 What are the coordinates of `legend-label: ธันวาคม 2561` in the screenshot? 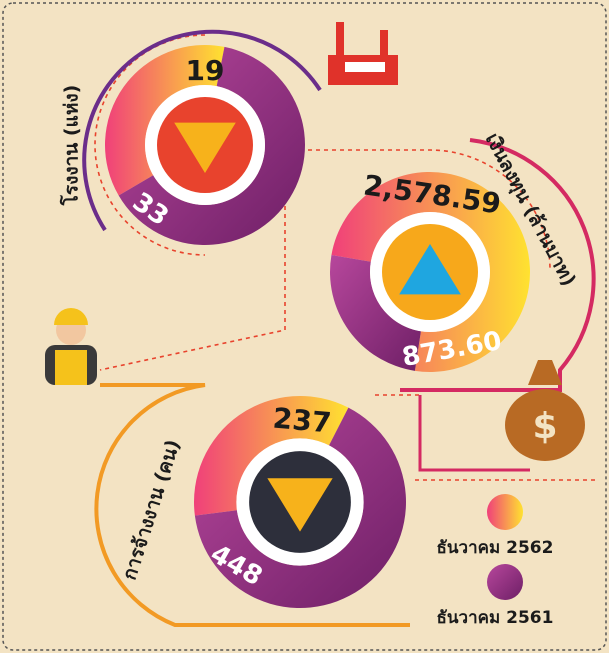 It's located at (495, 618).